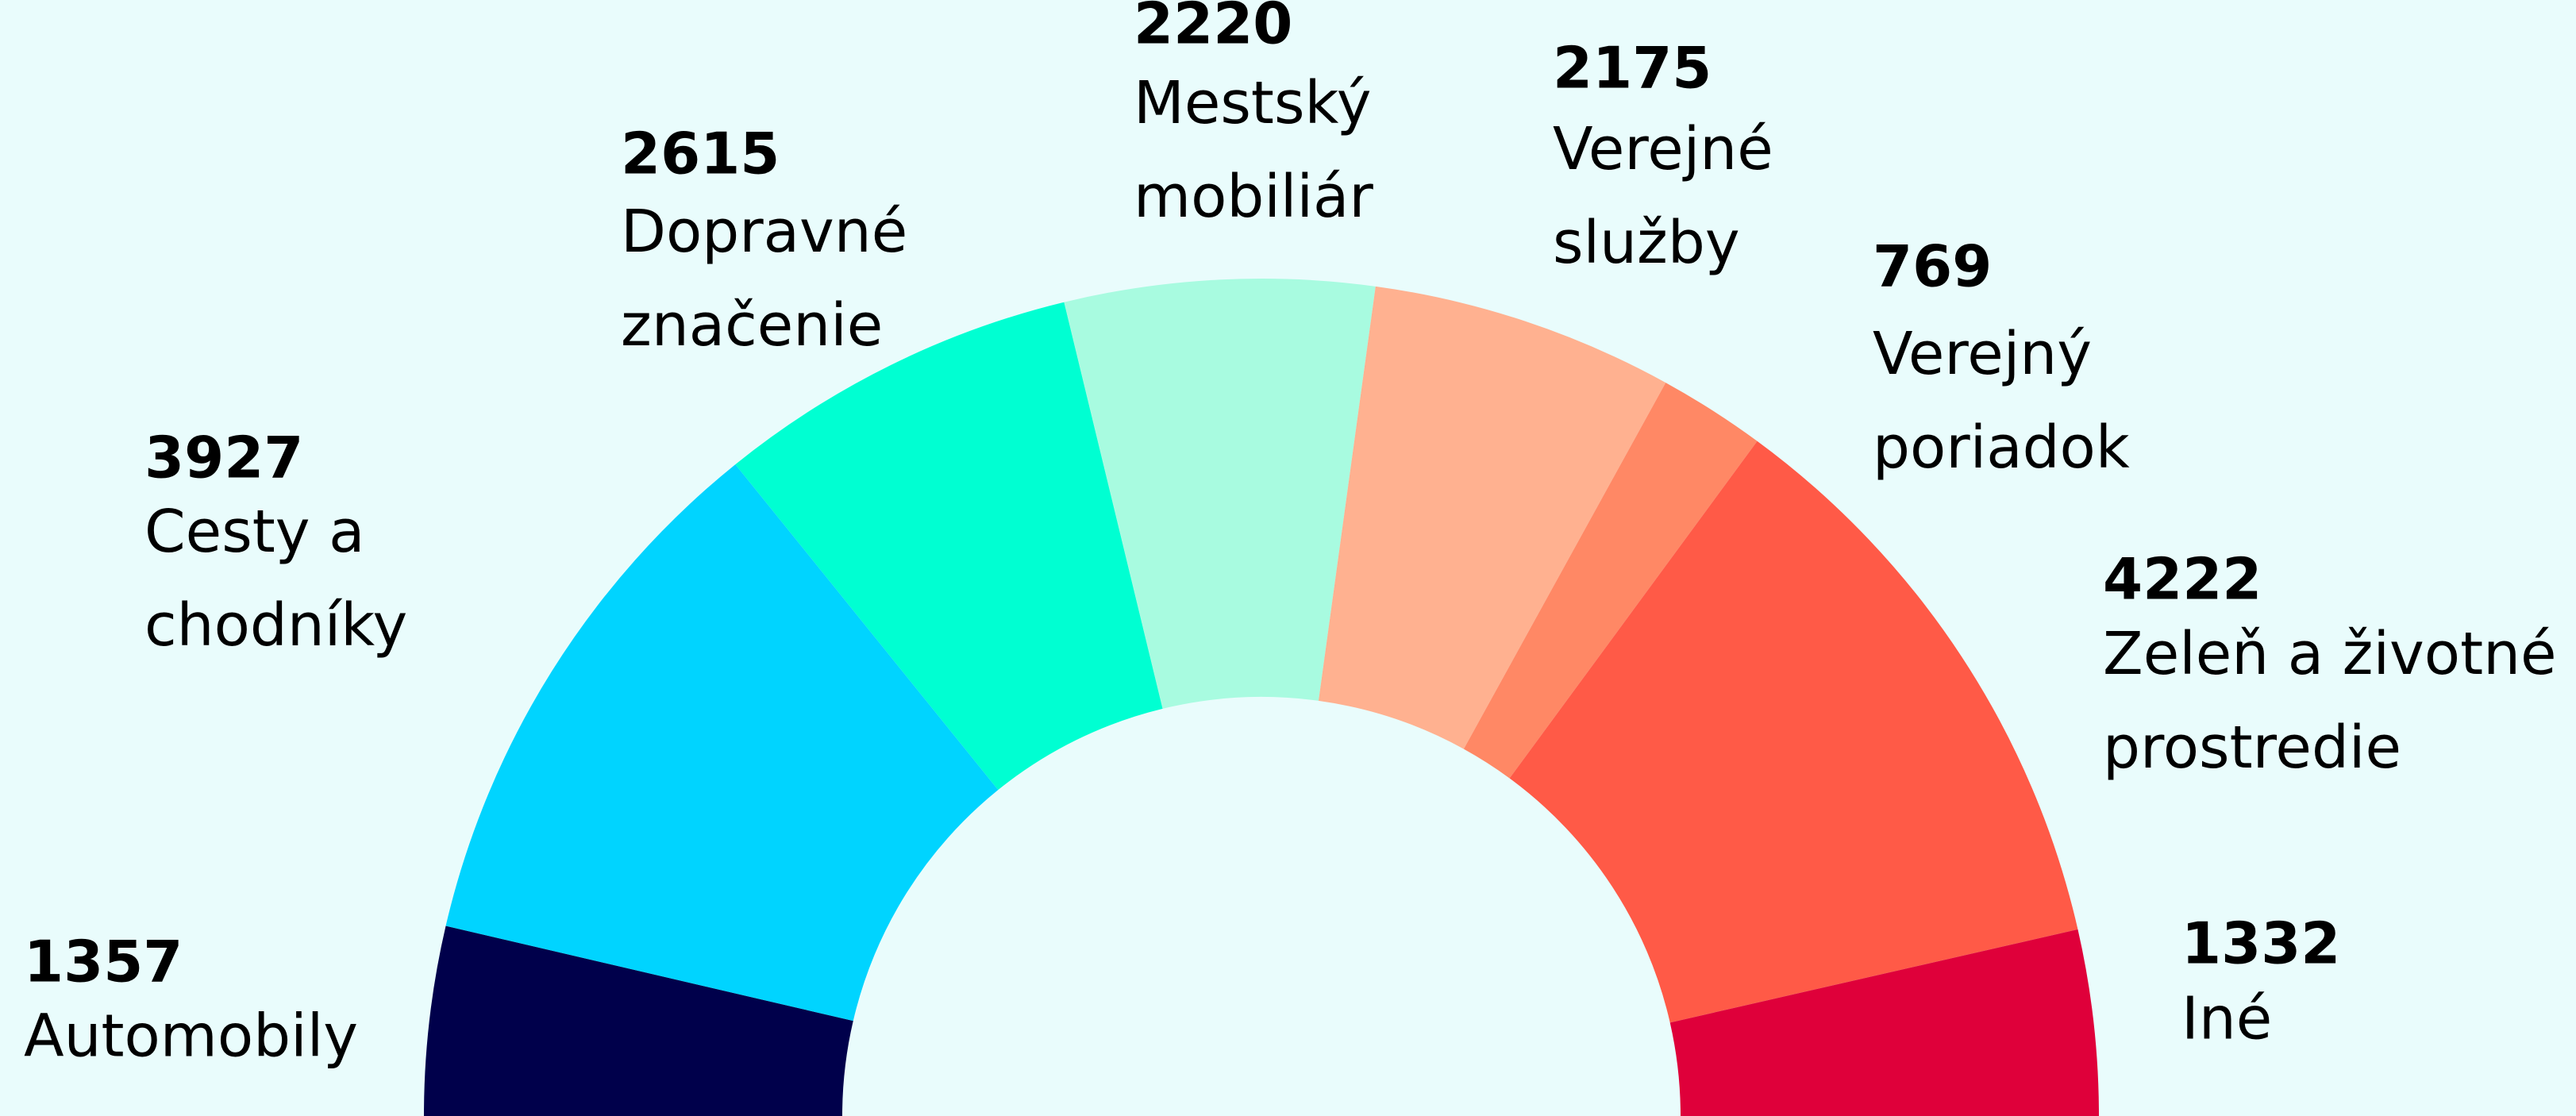  What do you see at coordinates (191, 1036) in the screenshot?
I see `category-label: Automobily` at bounding box center [191, 1036].